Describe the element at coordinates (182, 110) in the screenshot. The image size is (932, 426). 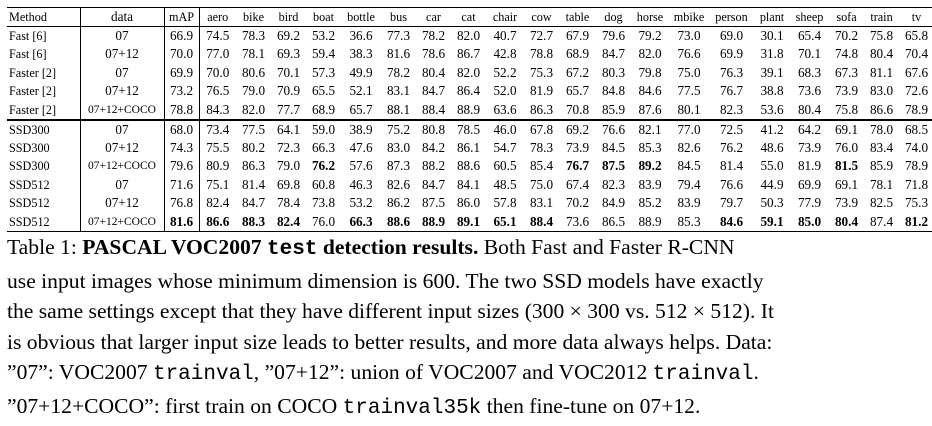
I see `map-cell: 78.8` at that location.